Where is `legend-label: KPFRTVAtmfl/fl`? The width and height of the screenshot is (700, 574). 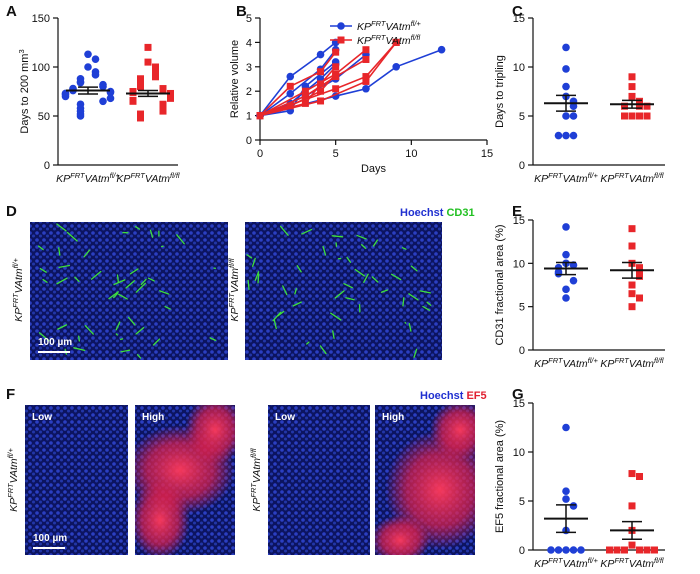 legend-label: KPFRTVAtmfl/fl is located at coordinates (388, 40).